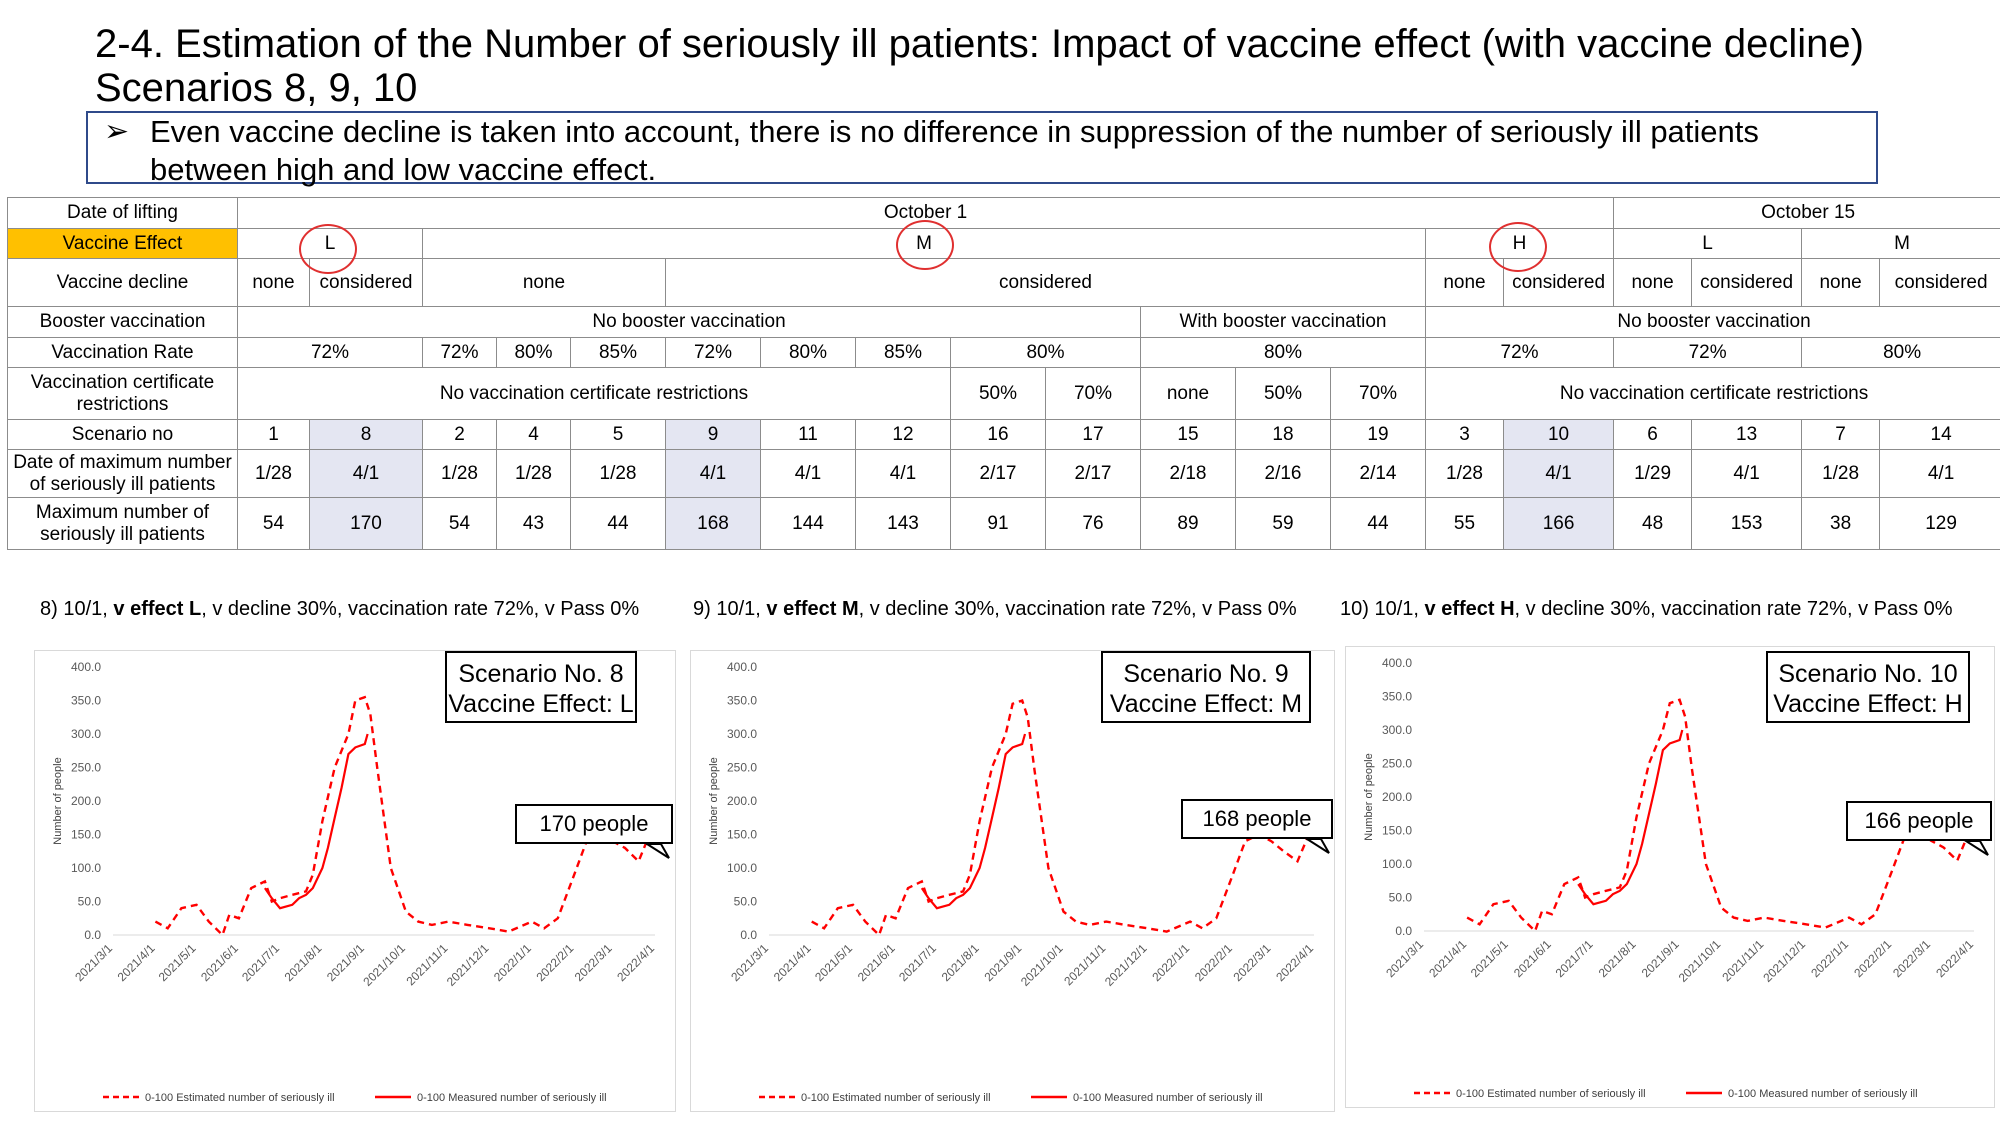  Describe the element at coordinates (1397, 764) in the screenshot. I see `y-tick-label: 250.0` at that location.